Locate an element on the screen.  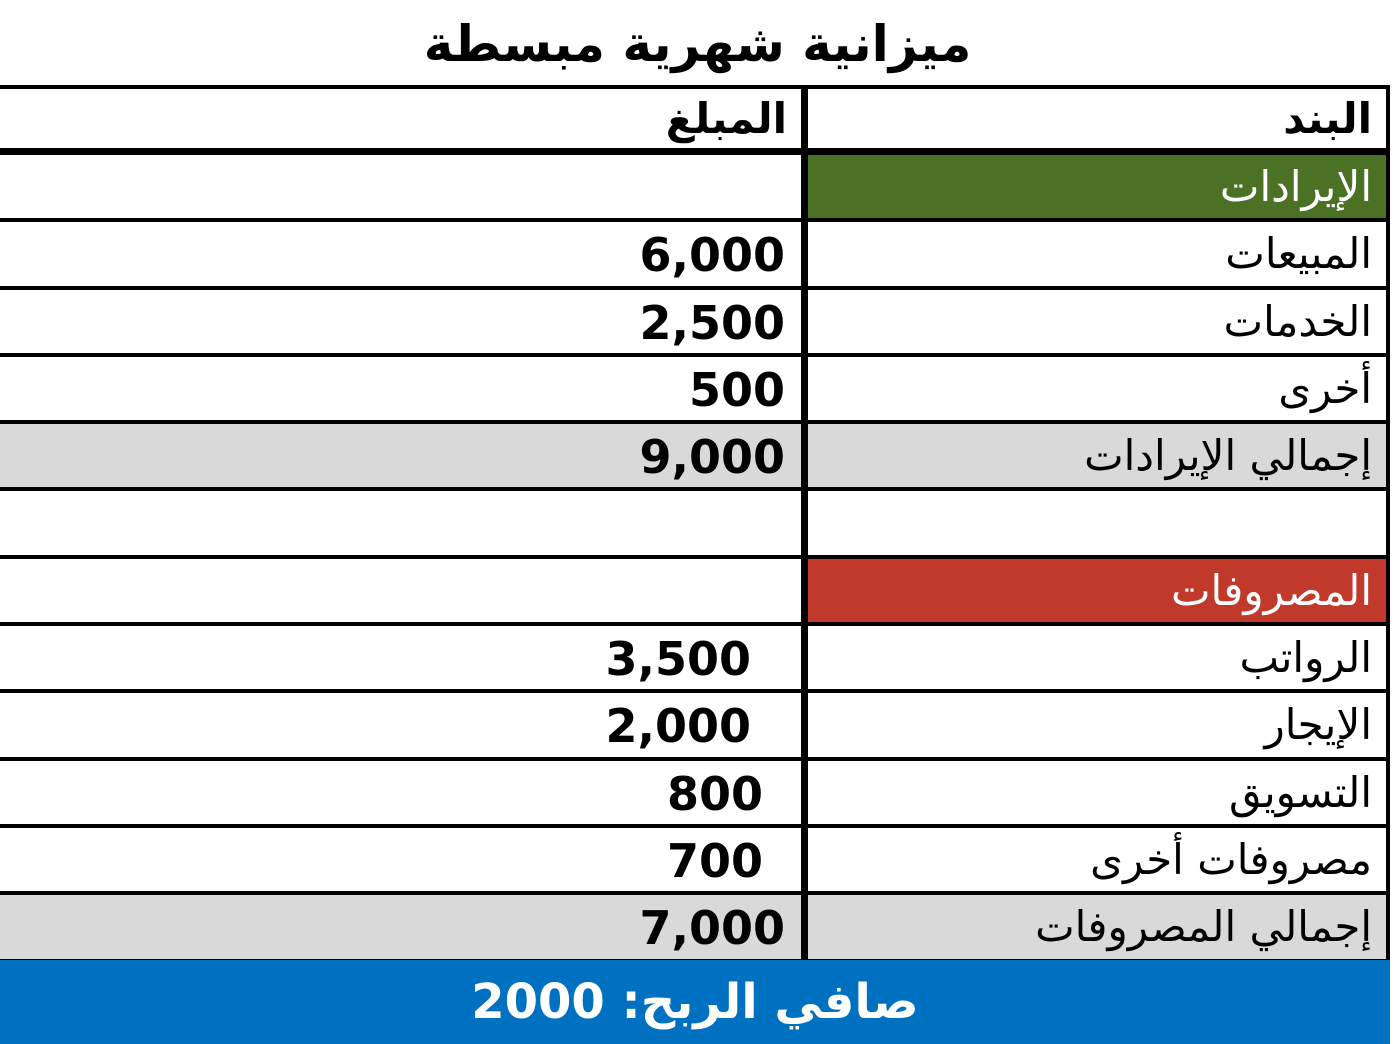
amount-cell: 700 is located at coordinates (404, 859).